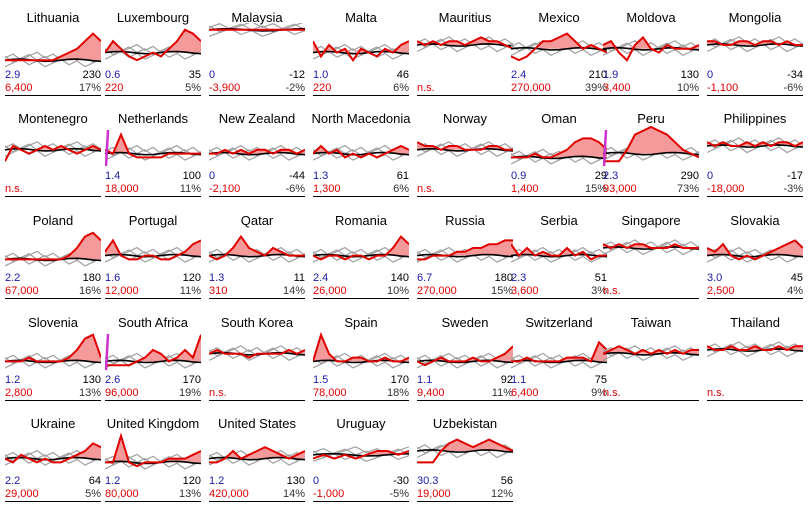  What do you see at coordinates (13, 75) in the screenshot?
I see `left-top-value: 2.9` at bounding box center [13, 75].